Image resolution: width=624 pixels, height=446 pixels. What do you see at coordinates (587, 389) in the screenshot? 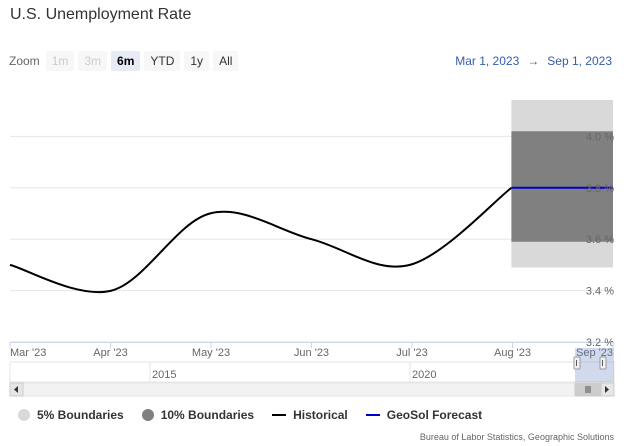
I see `scrollbar-thumb` at bounding box center [587, 389].